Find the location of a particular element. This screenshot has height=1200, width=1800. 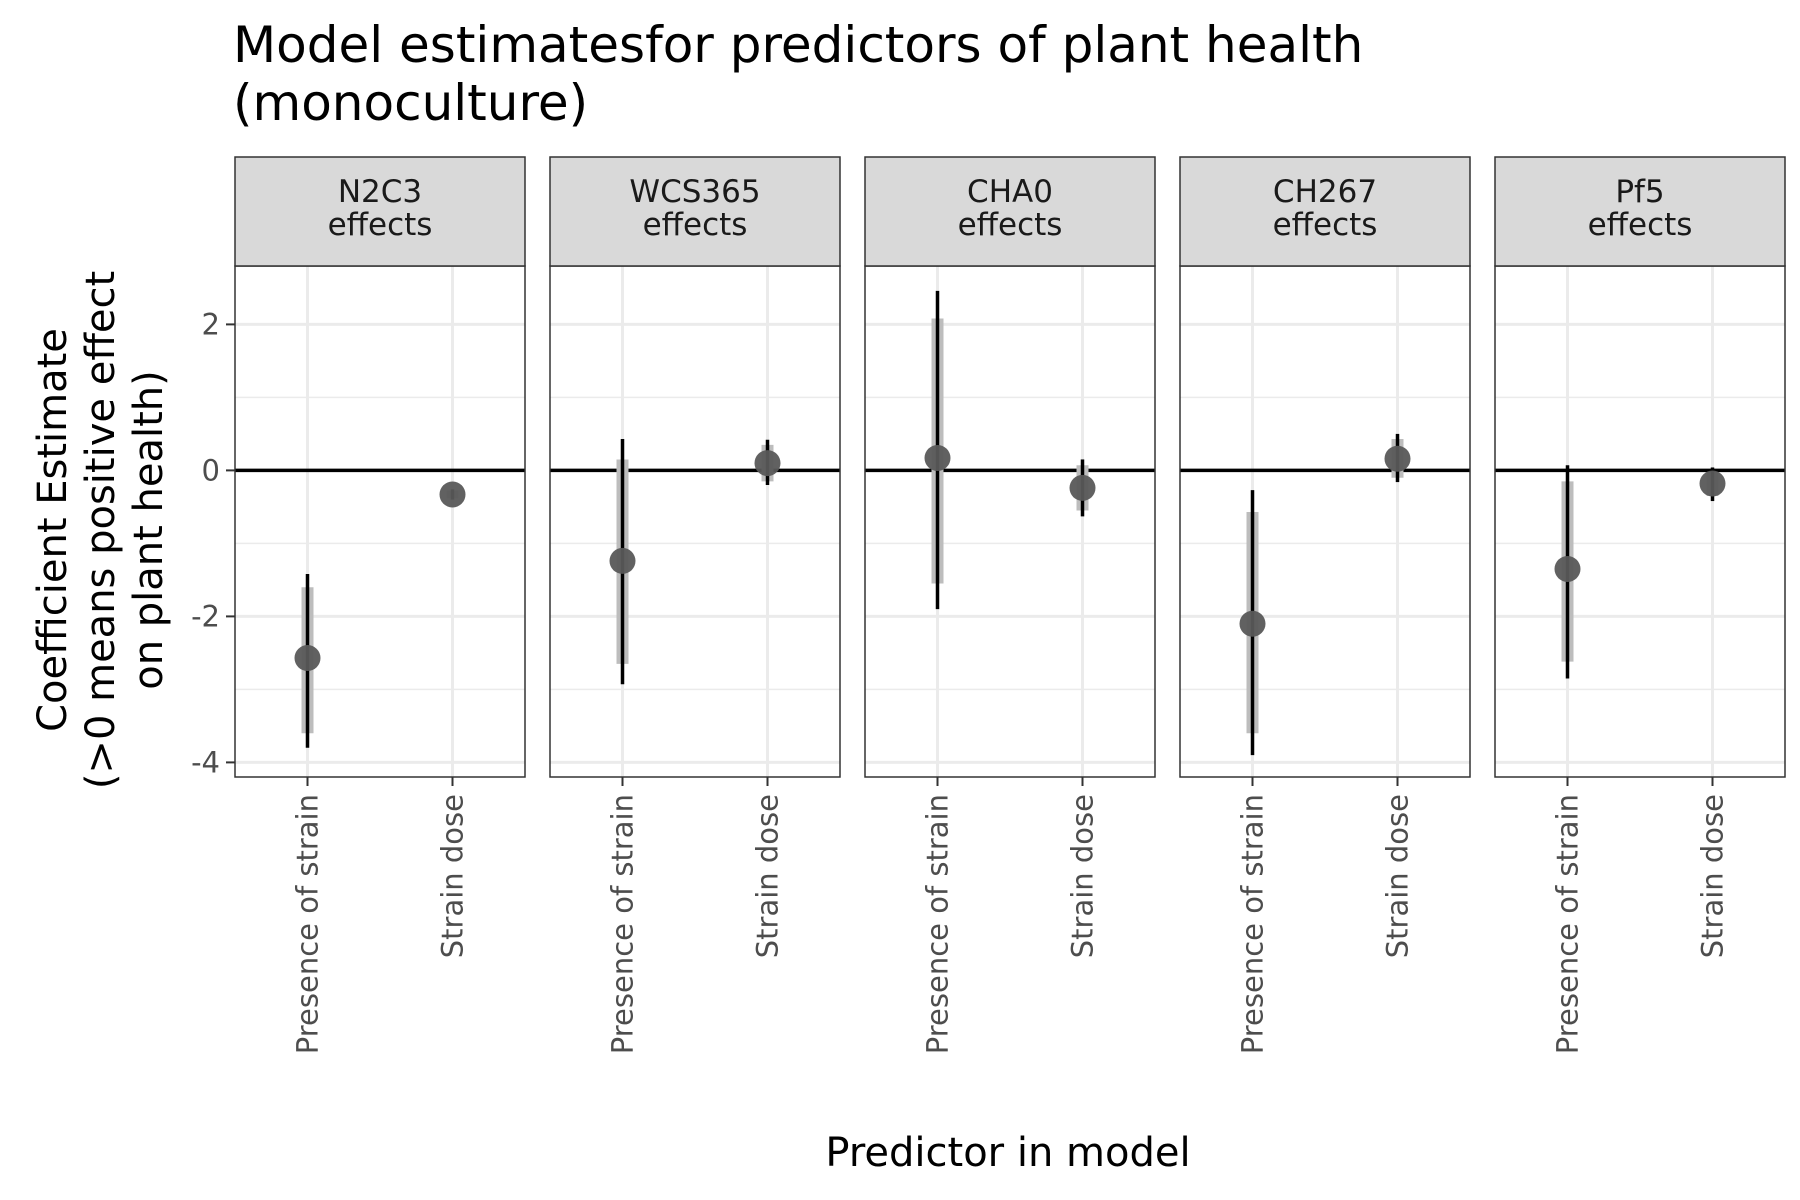

facet-strip-label: Pf5 is located at coordinates (1639, 192).